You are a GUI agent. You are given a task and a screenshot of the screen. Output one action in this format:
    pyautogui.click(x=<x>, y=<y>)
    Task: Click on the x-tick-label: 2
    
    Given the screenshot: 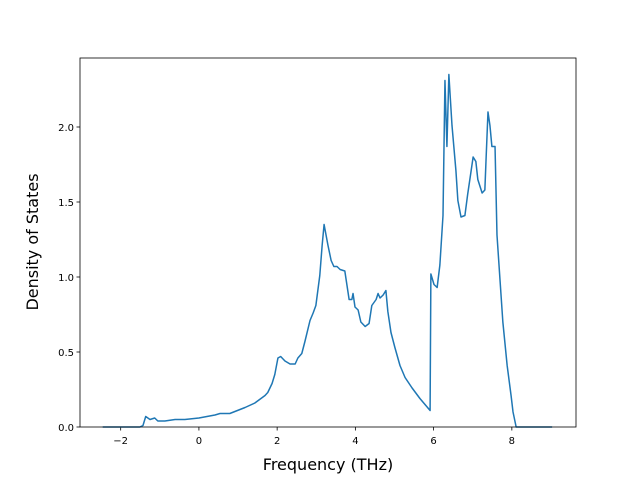 What is the action you would take?
    pyautogui.click(x=277, y=441)
    